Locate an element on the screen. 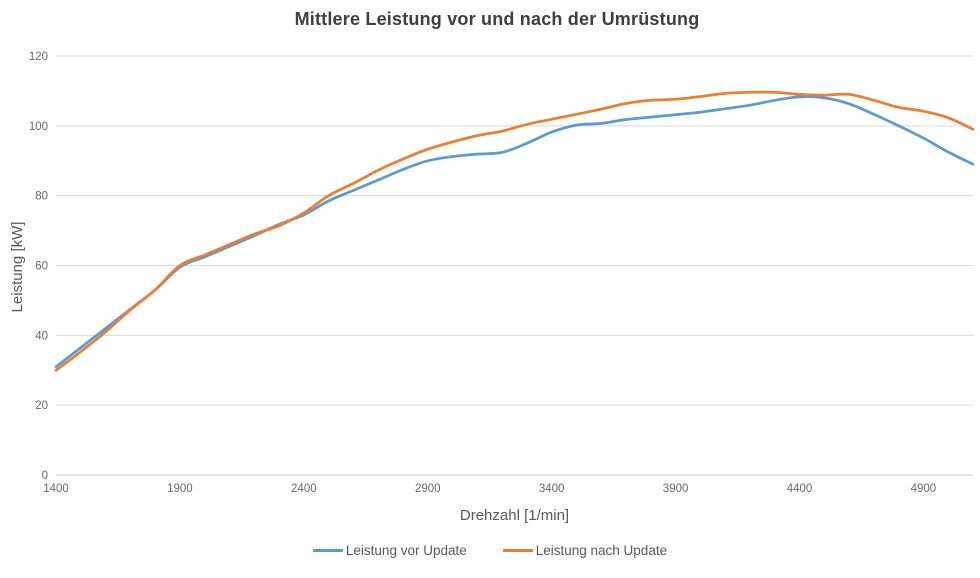  x-tick-label: 2900 is located at coordinates (428, 489).